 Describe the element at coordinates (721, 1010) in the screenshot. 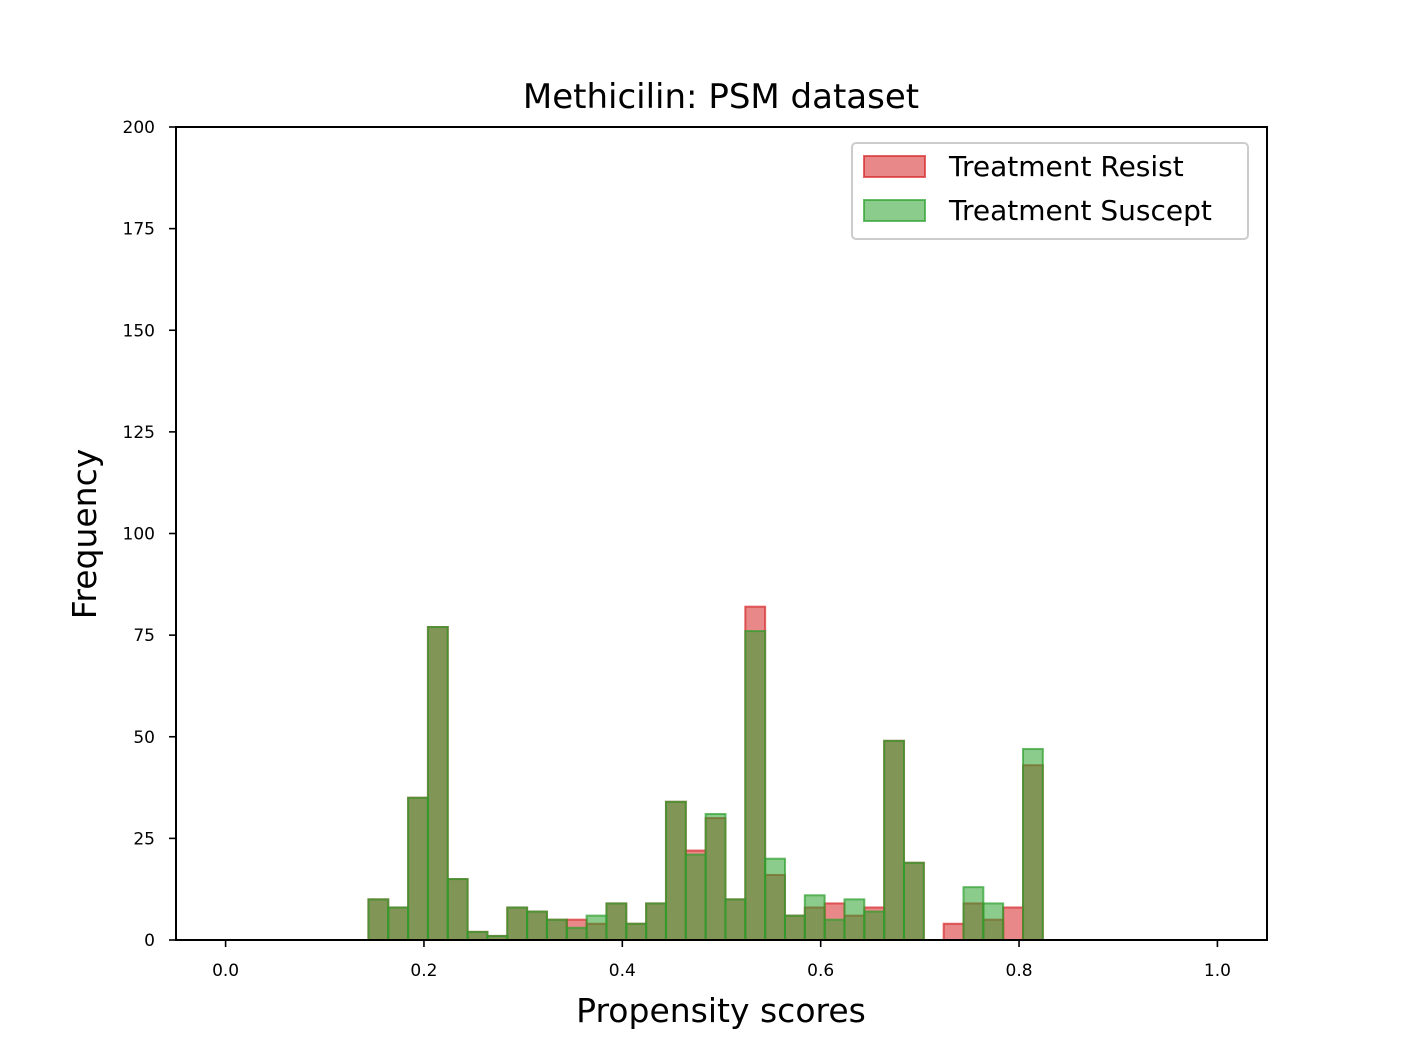

I see `x-axis-title: Propensity scores` at that location.